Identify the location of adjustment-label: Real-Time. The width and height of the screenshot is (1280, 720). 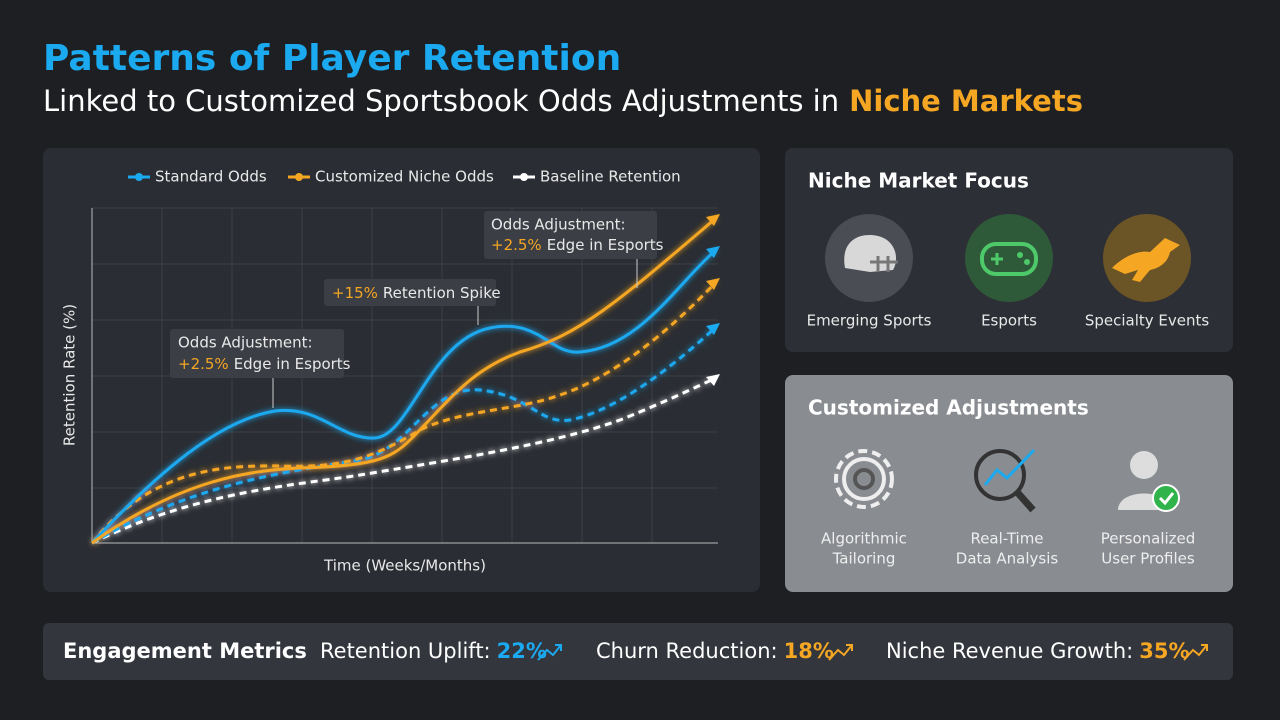
(1006, 539).